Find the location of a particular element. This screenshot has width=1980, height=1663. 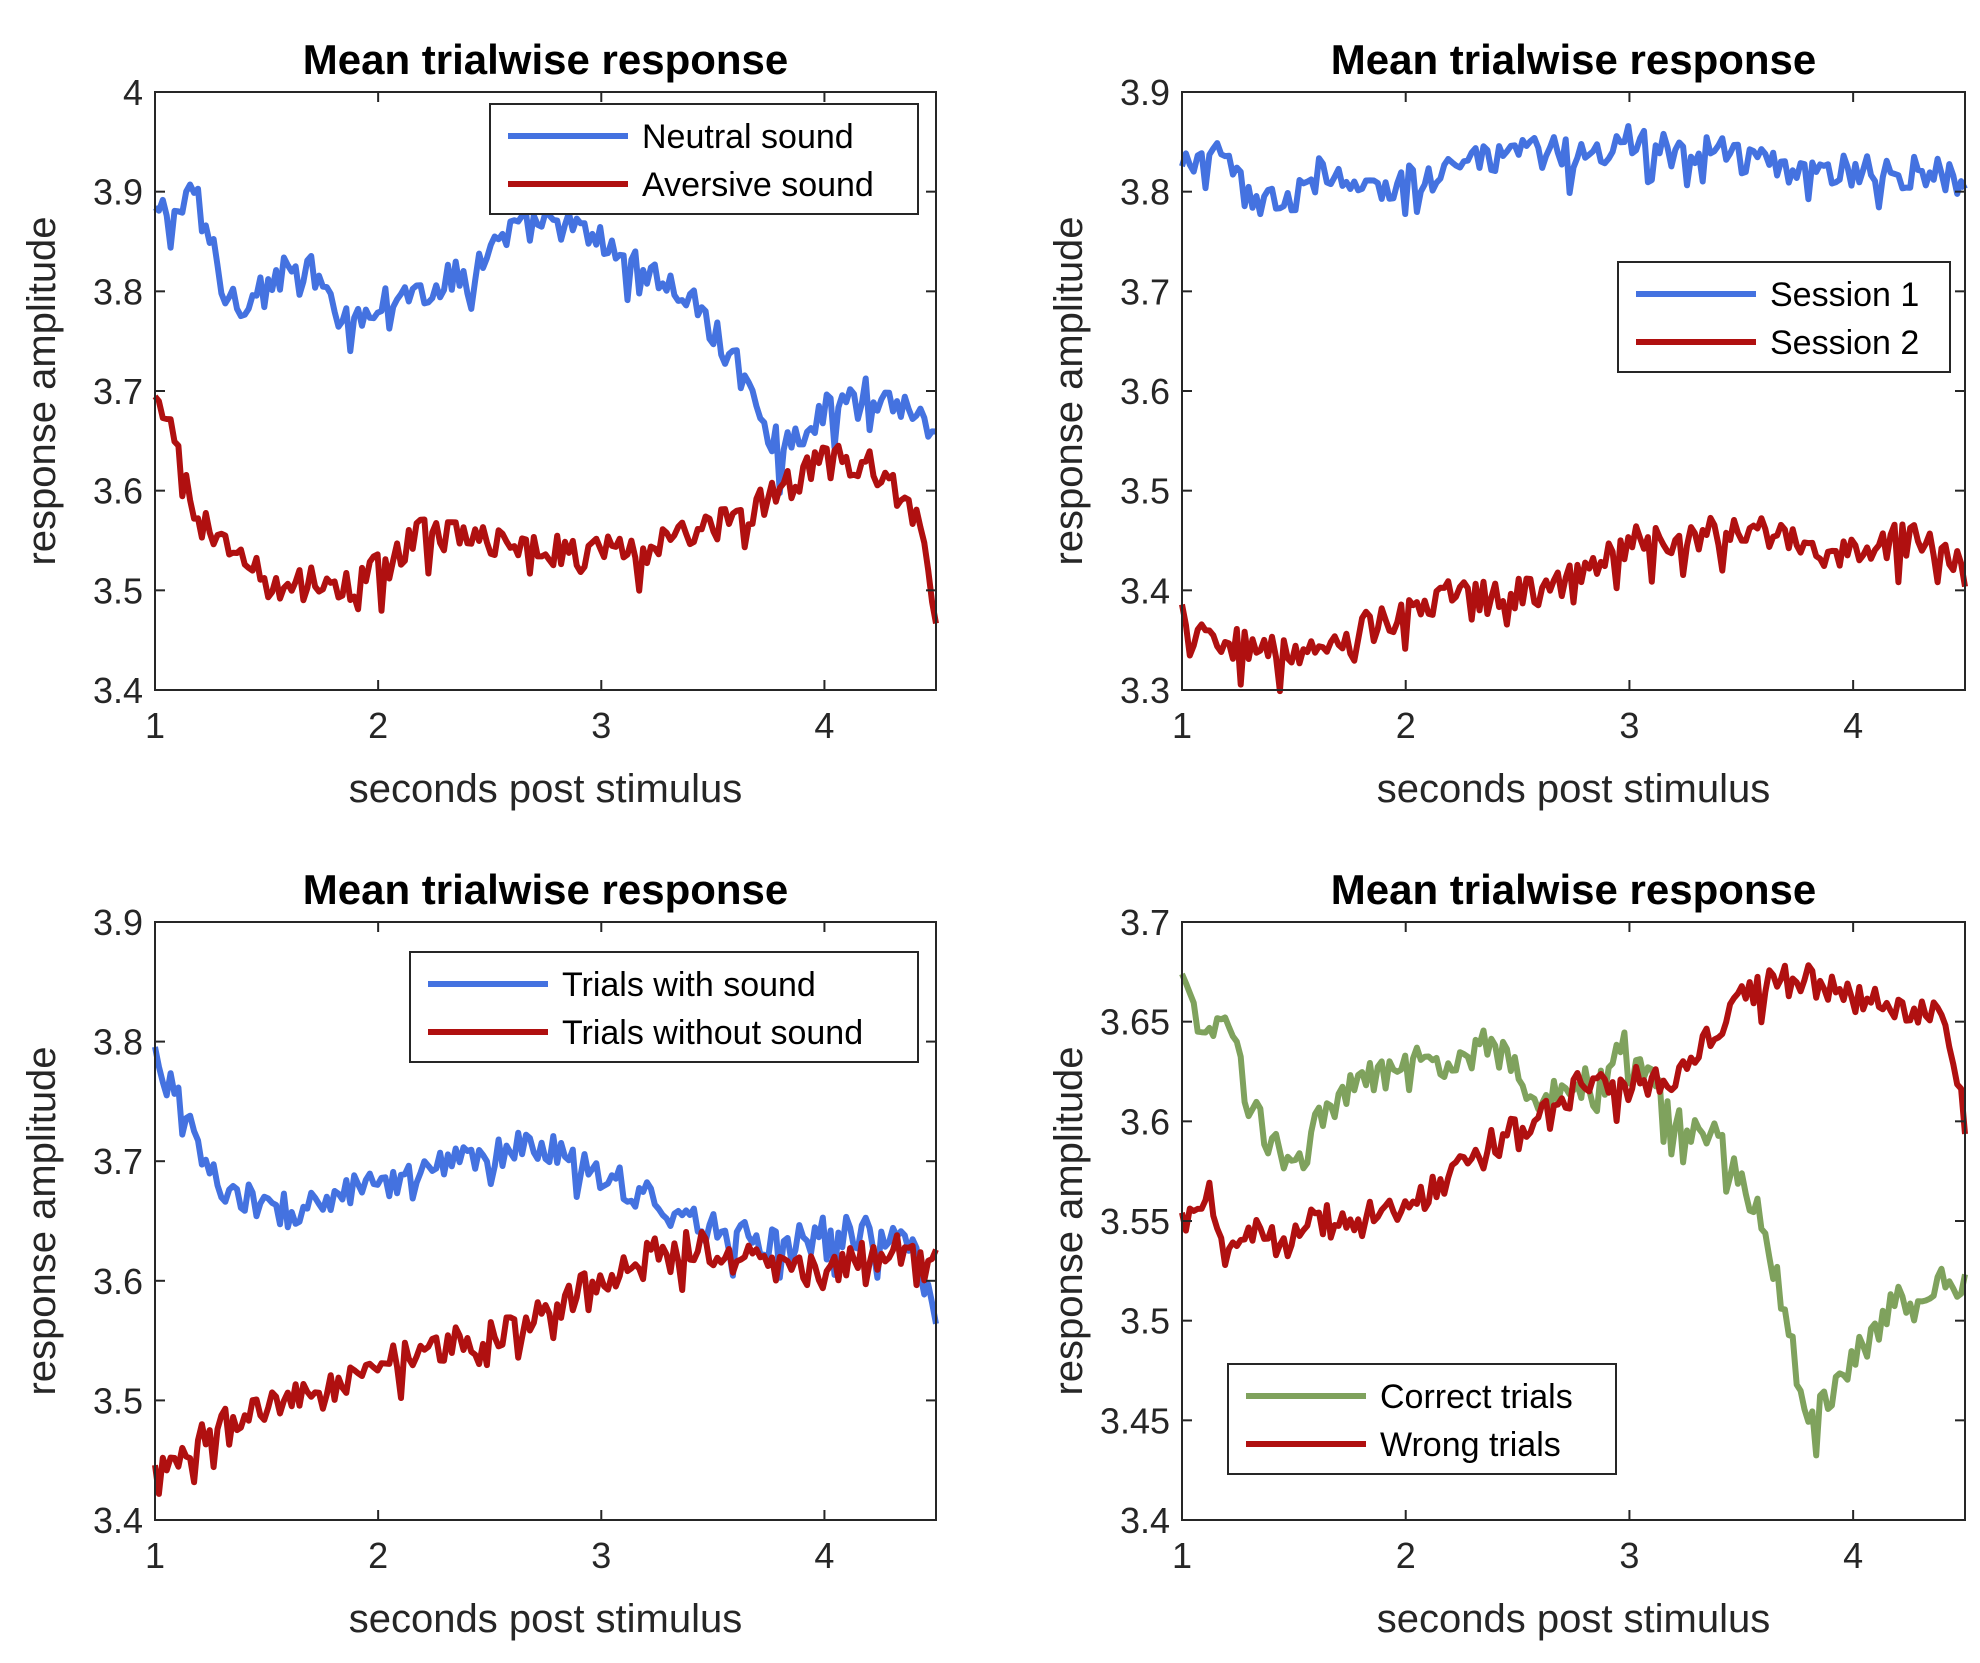

legend: Correct trials Wrong trials is located at coordinates (1422, 1419).